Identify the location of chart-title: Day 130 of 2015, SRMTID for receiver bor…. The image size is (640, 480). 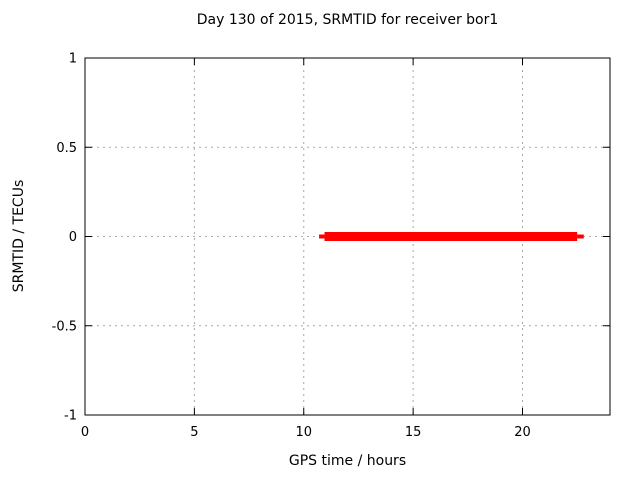
(347, 20).